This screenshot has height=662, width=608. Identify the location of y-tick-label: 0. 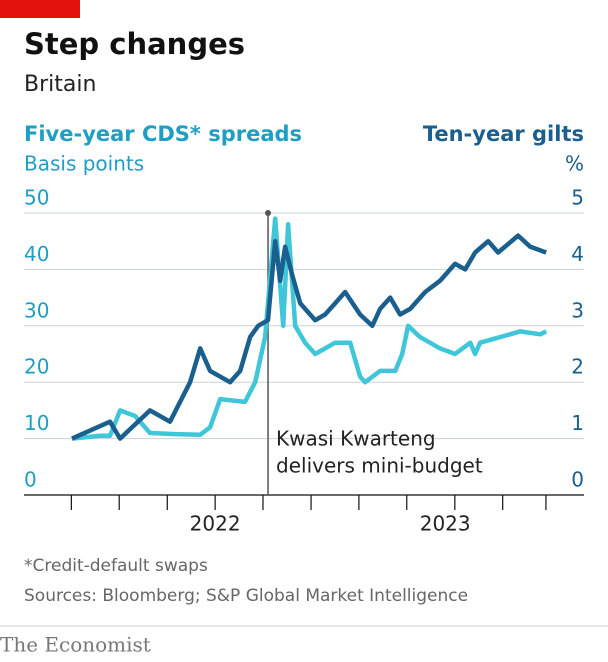
(30, 480).